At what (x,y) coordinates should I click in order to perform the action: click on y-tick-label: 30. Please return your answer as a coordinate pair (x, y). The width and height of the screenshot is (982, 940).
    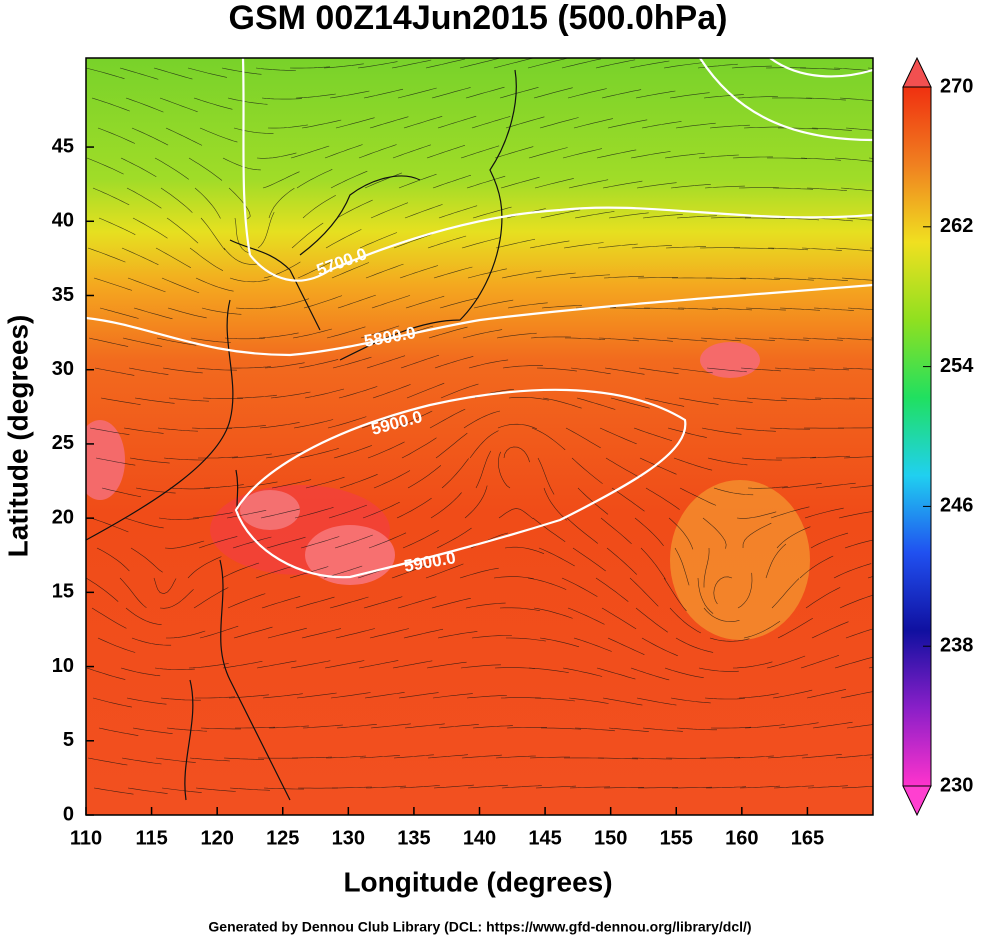
    Looking at the image, I should click on (63, 369).